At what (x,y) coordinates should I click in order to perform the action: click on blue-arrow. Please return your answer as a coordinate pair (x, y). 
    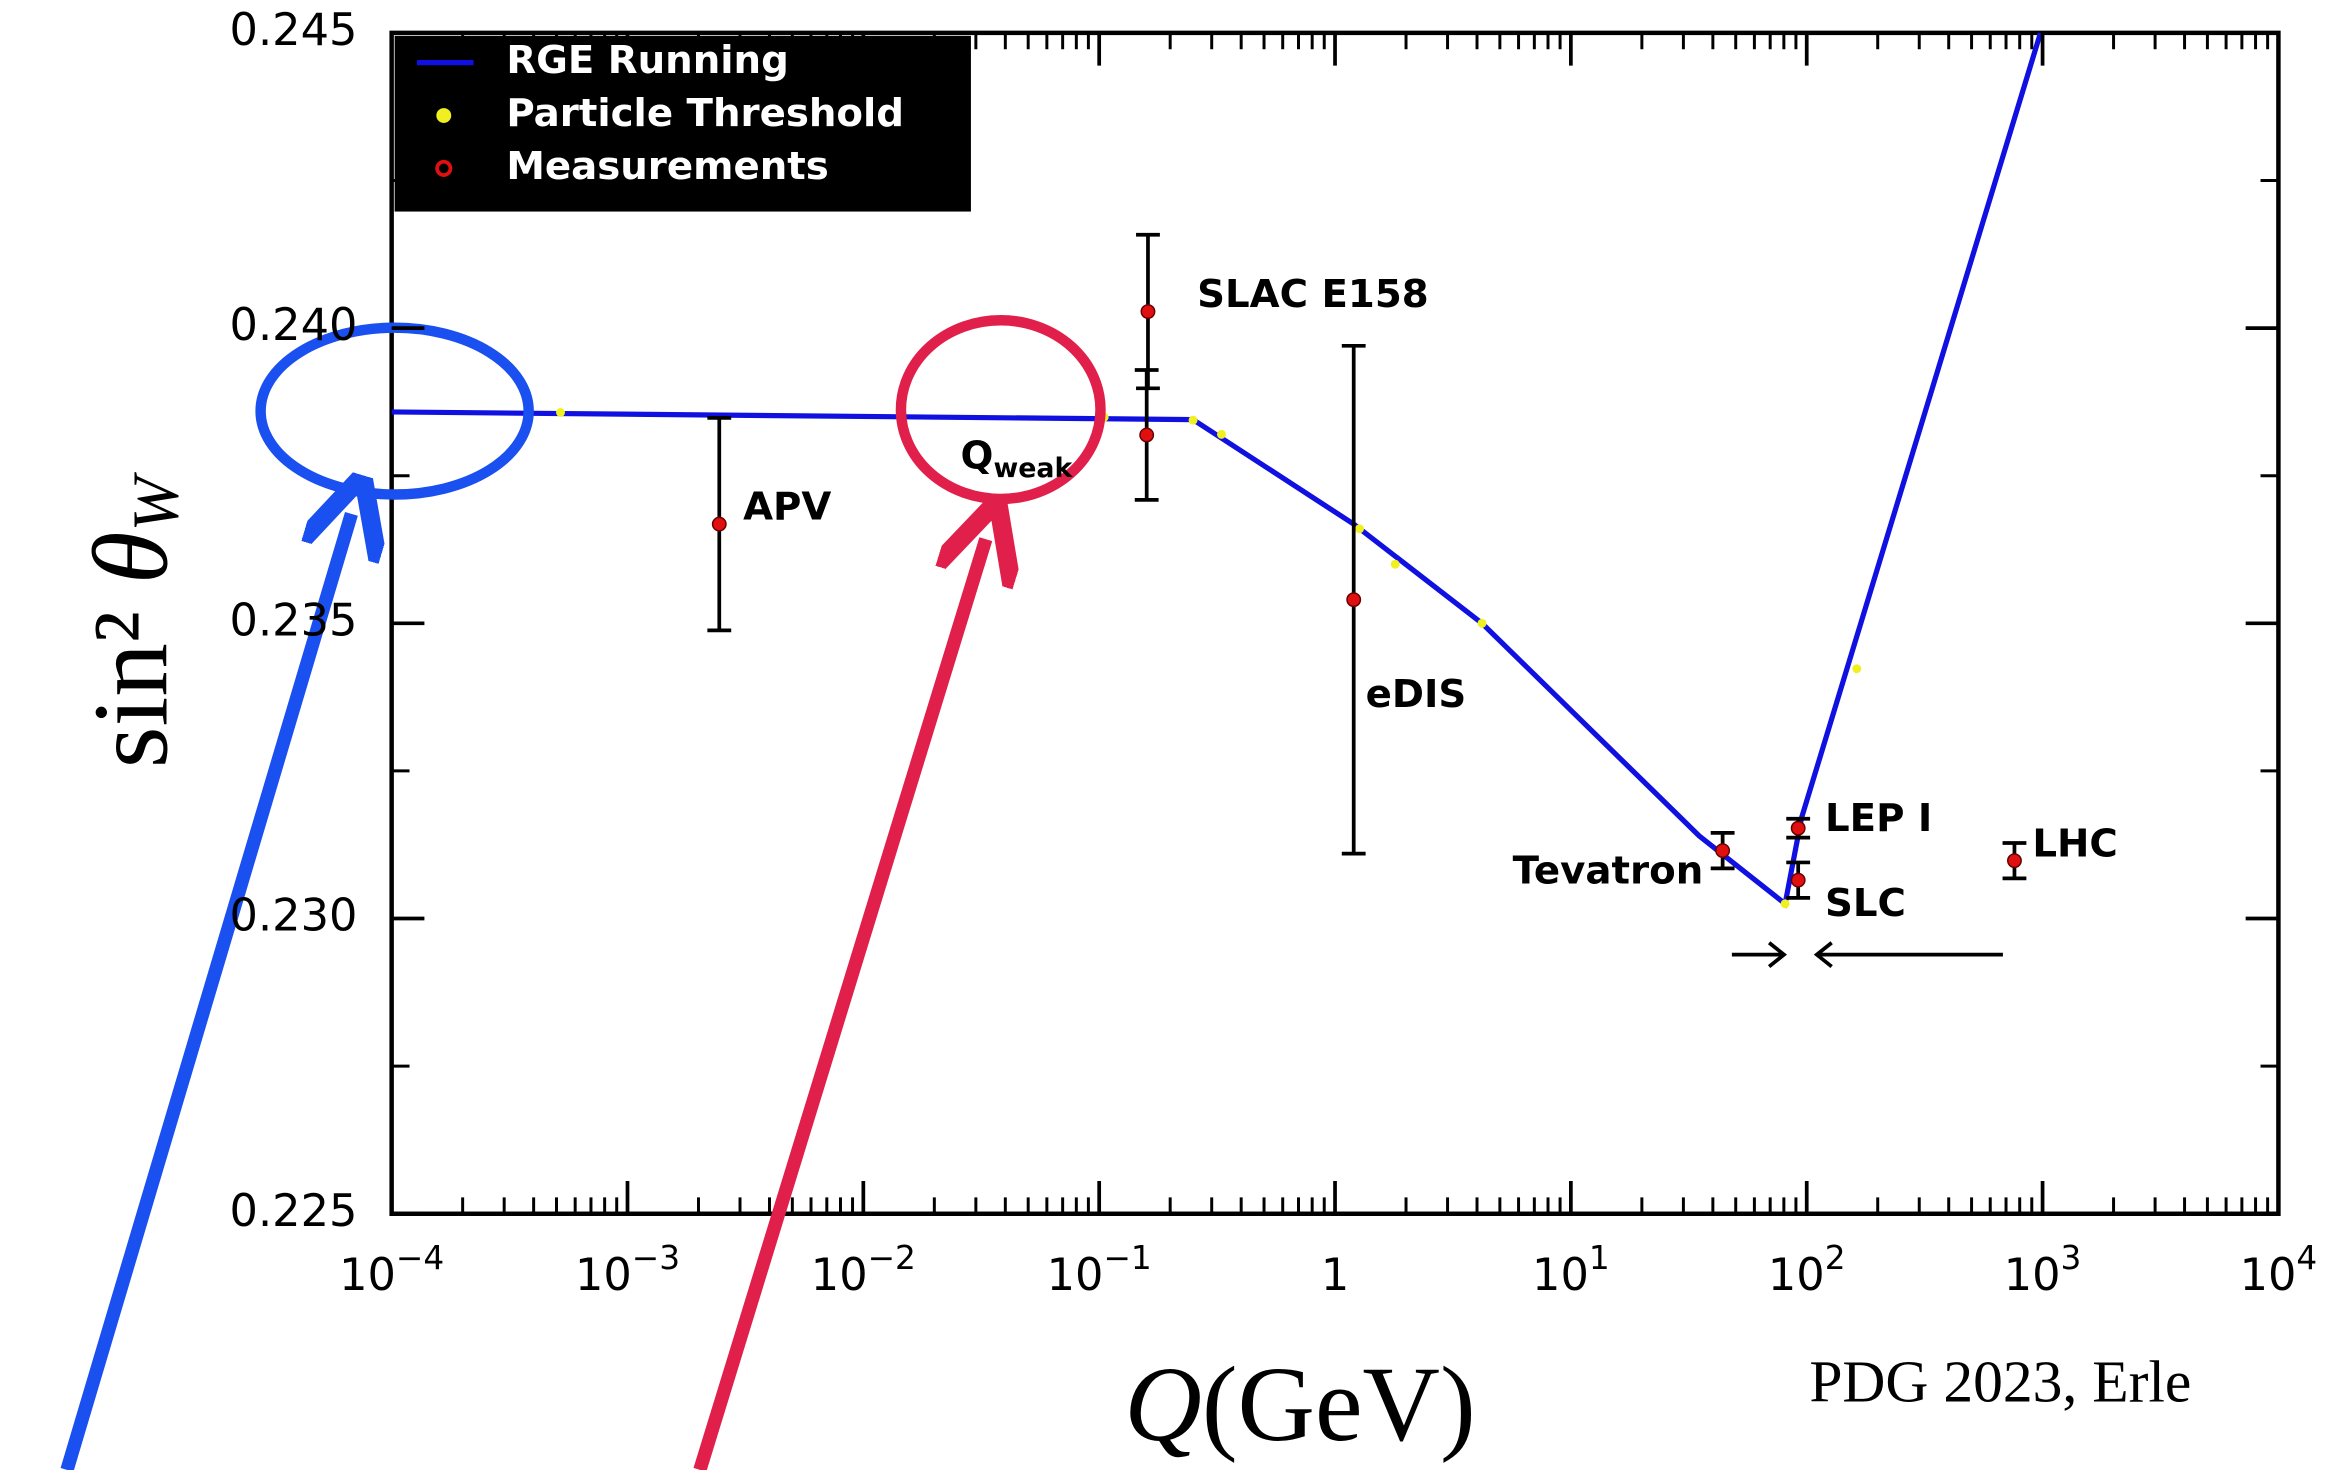
    Looking at the image, I should click on (205, 992).